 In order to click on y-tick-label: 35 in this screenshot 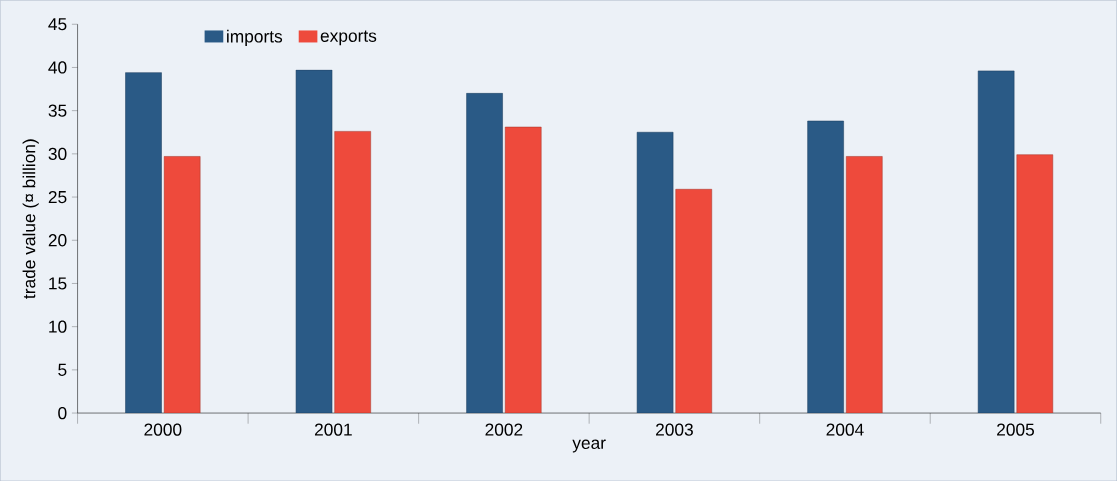, I will do `click(57, 110)`.